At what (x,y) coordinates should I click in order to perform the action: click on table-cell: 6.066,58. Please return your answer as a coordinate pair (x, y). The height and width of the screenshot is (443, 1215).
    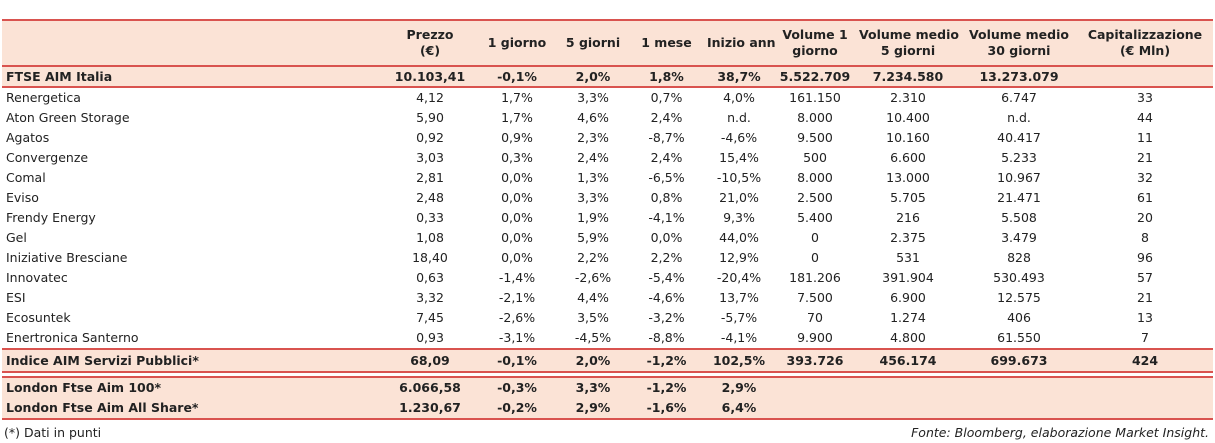
    Looking at the image, I should click on (430, 387).